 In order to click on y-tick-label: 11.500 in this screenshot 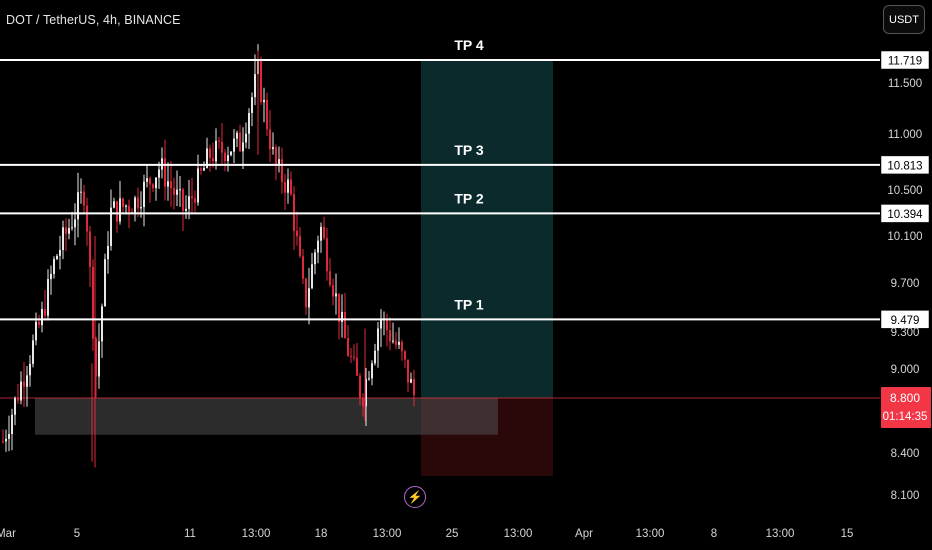, I will do `click(905, 84)`.